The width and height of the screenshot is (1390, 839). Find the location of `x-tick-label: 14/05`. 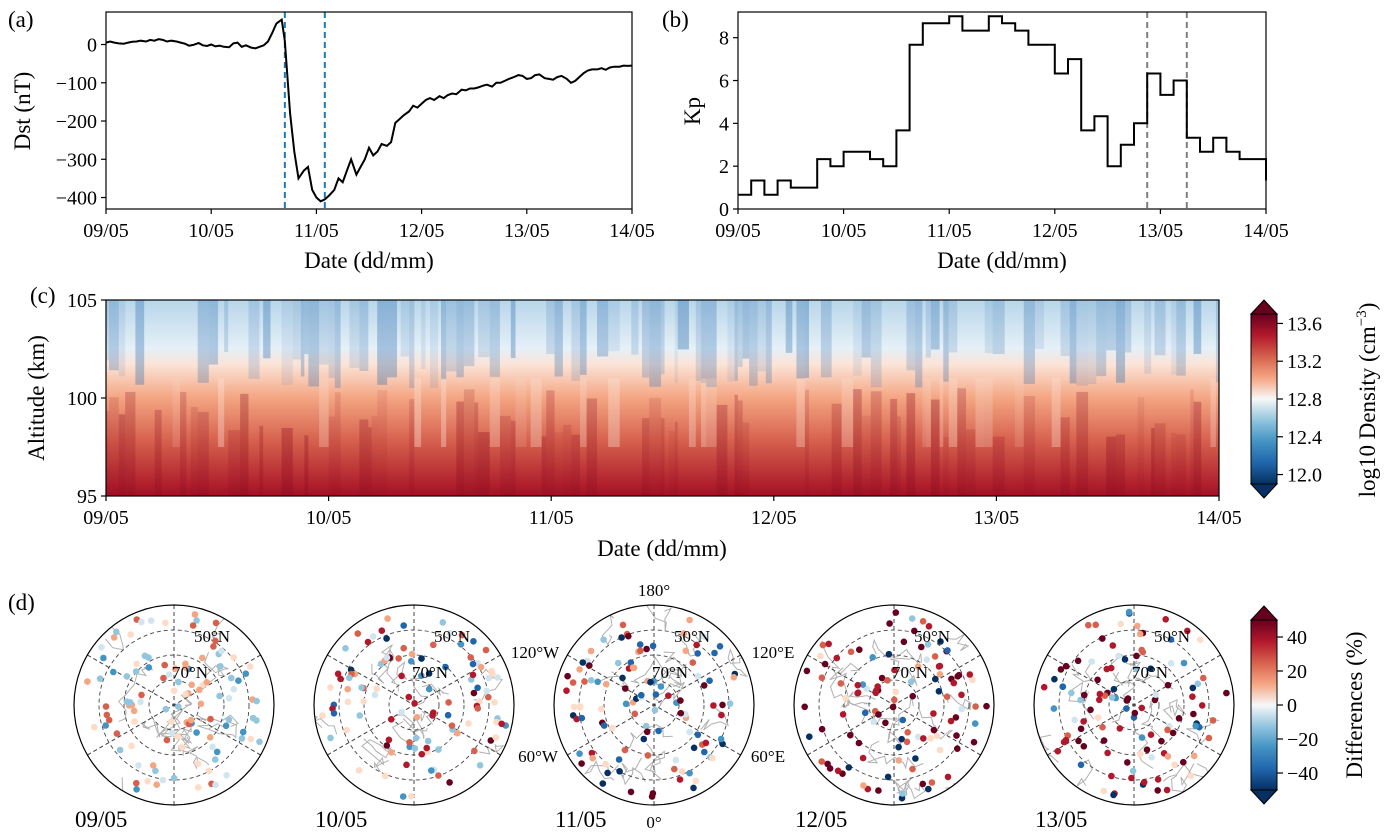

x-tick-label: 14/05 is located at coordinates (1219, 518).